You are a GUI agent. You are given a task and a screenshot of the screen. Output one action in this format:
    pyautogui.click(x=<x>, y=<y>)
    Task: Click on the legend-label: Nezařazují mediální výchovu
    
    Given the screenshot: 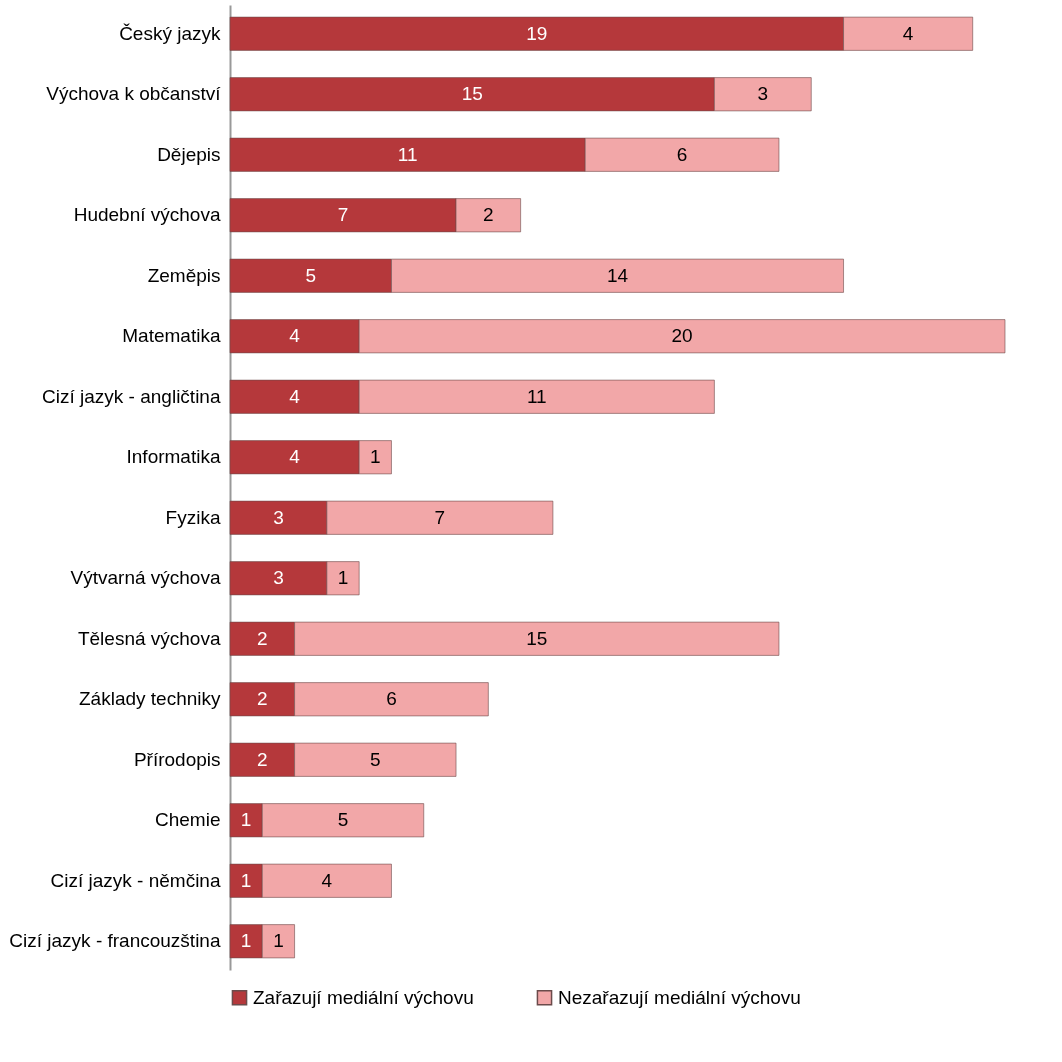 What is the action you would take?
    pyautogui.click(x=679, y=997)
    